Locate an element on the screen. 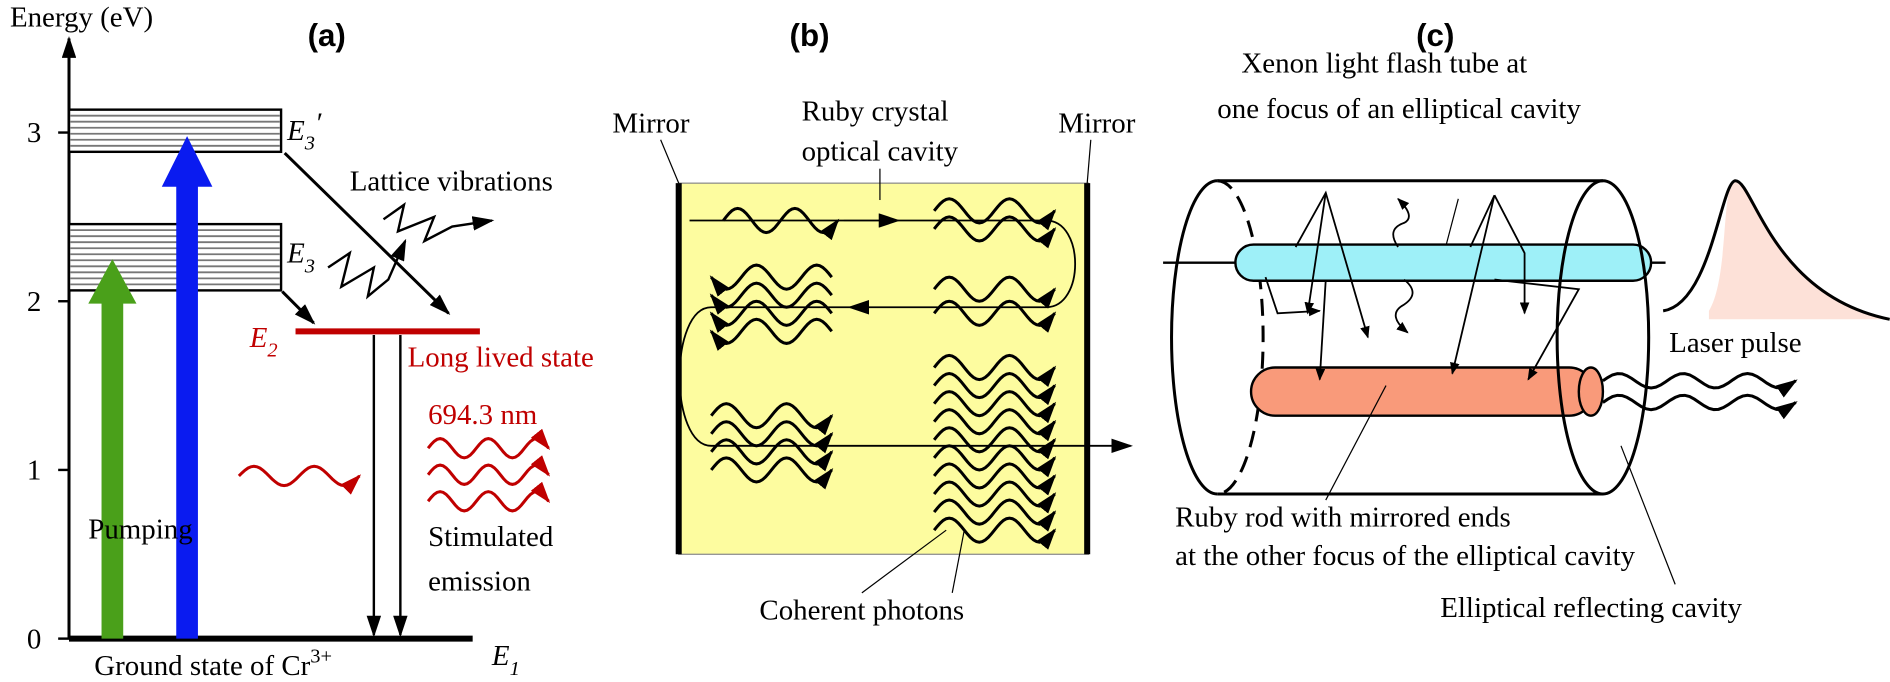 The image size is (1890, 682). long-lived-label: Long lived state is located at coordinates (501, 357).